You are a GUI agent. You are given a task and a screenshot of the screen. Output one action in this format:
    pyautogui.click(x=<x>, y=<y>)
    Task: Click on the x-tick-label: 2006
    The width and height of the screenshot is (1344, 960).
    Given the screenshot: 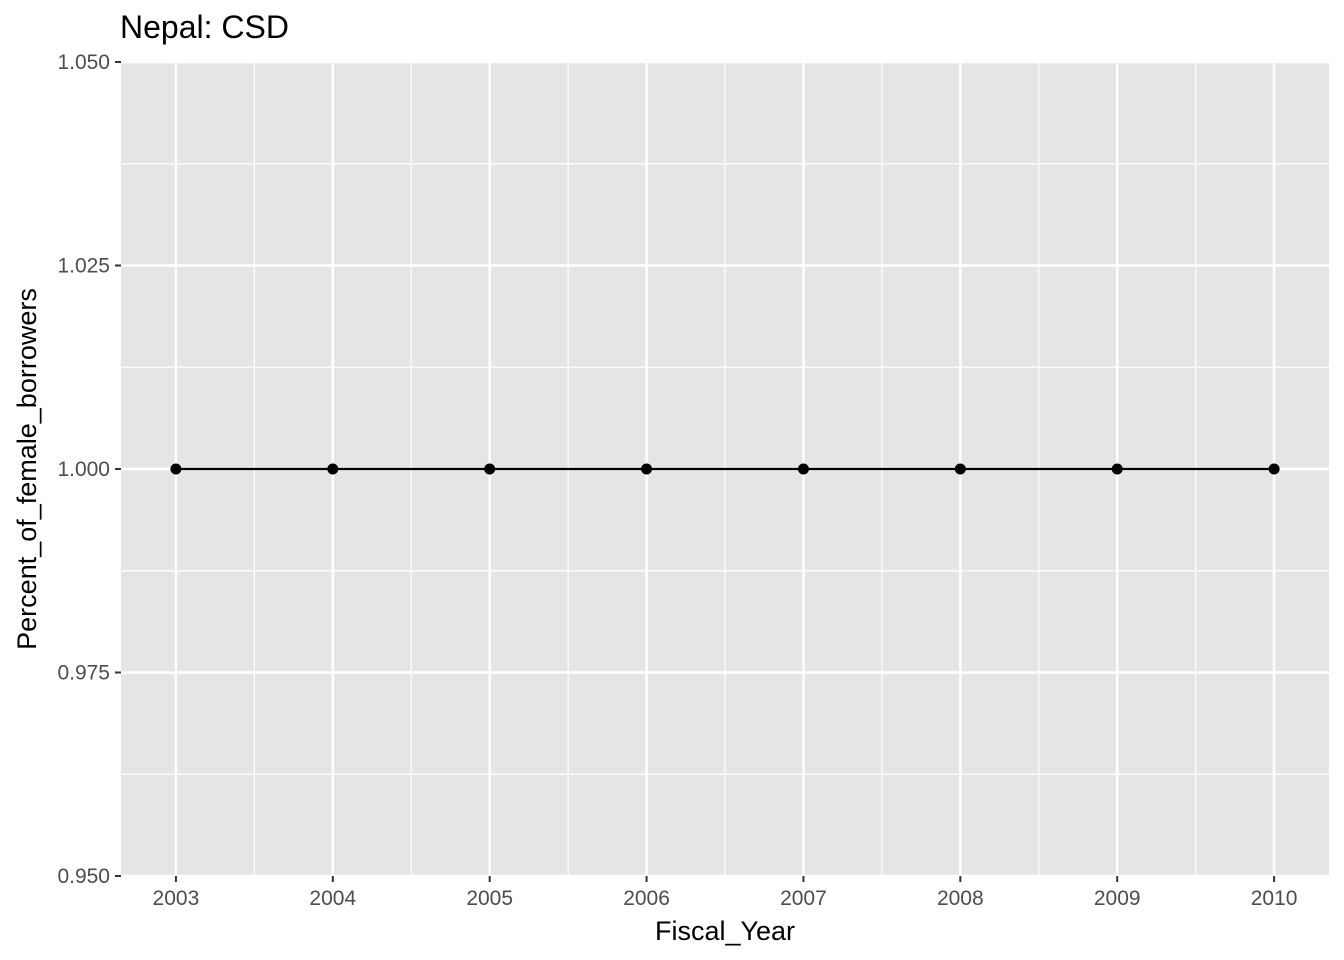 What is the action you would take?
    pyautogui.click(x=646, y=898)
    